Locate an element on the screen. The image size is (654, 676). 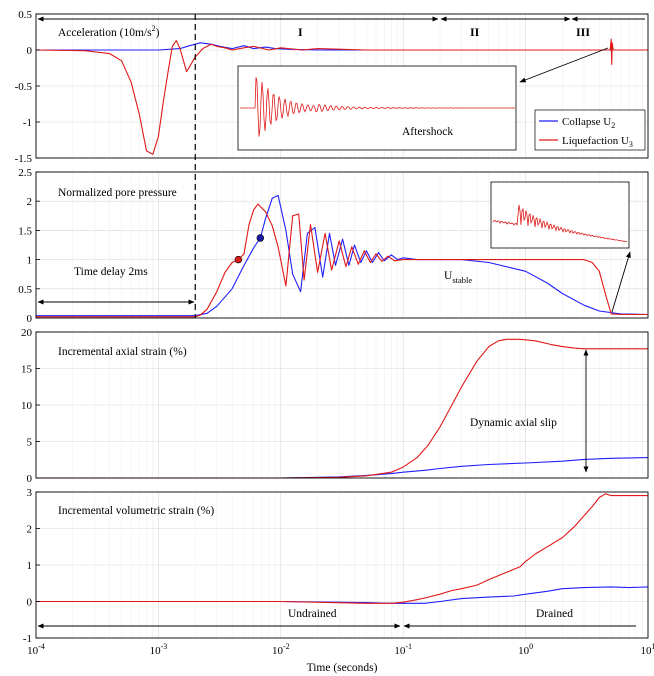
y-tick-label: 20 is located at coordinates (27, 333).